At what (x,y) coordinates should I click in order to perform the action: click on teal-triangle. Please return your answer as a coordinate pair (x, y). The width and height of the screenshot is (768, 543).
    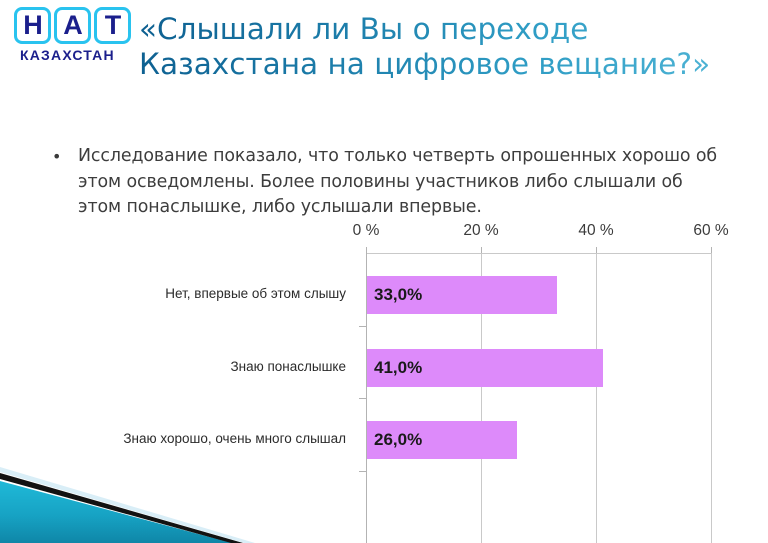
    Looking at the image, I should click on (116, 512).